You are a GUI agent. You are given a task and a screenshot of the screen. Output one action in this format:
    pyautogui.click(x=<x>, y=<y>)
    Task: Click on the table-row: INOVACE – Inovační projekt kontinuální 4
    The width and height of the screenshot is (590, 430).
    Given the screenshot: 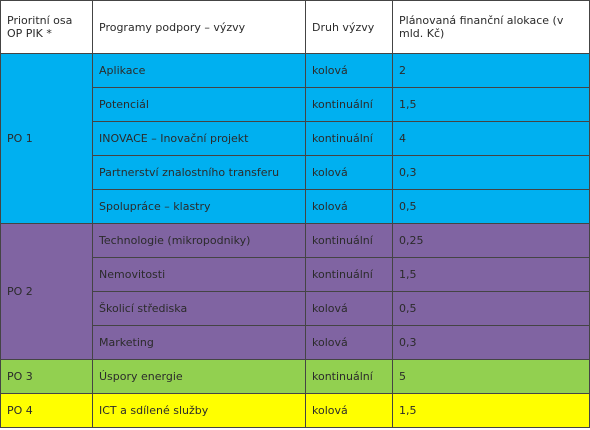 What is the action you would take?
    pyautogui.click(x=295, y=138)
    